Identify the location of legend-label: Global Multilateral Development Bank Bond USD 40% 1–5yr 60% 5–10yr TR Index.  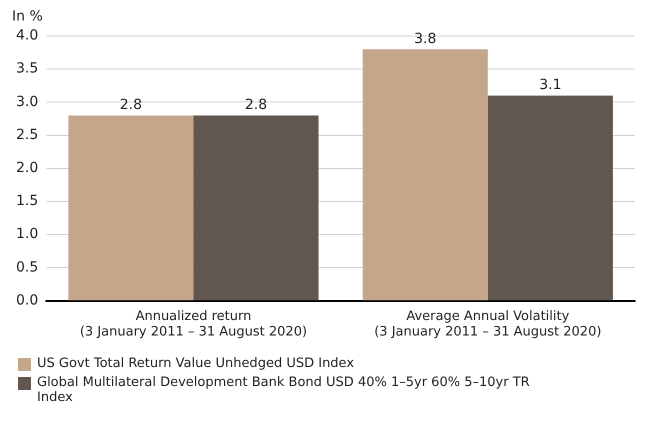
(284, 390).